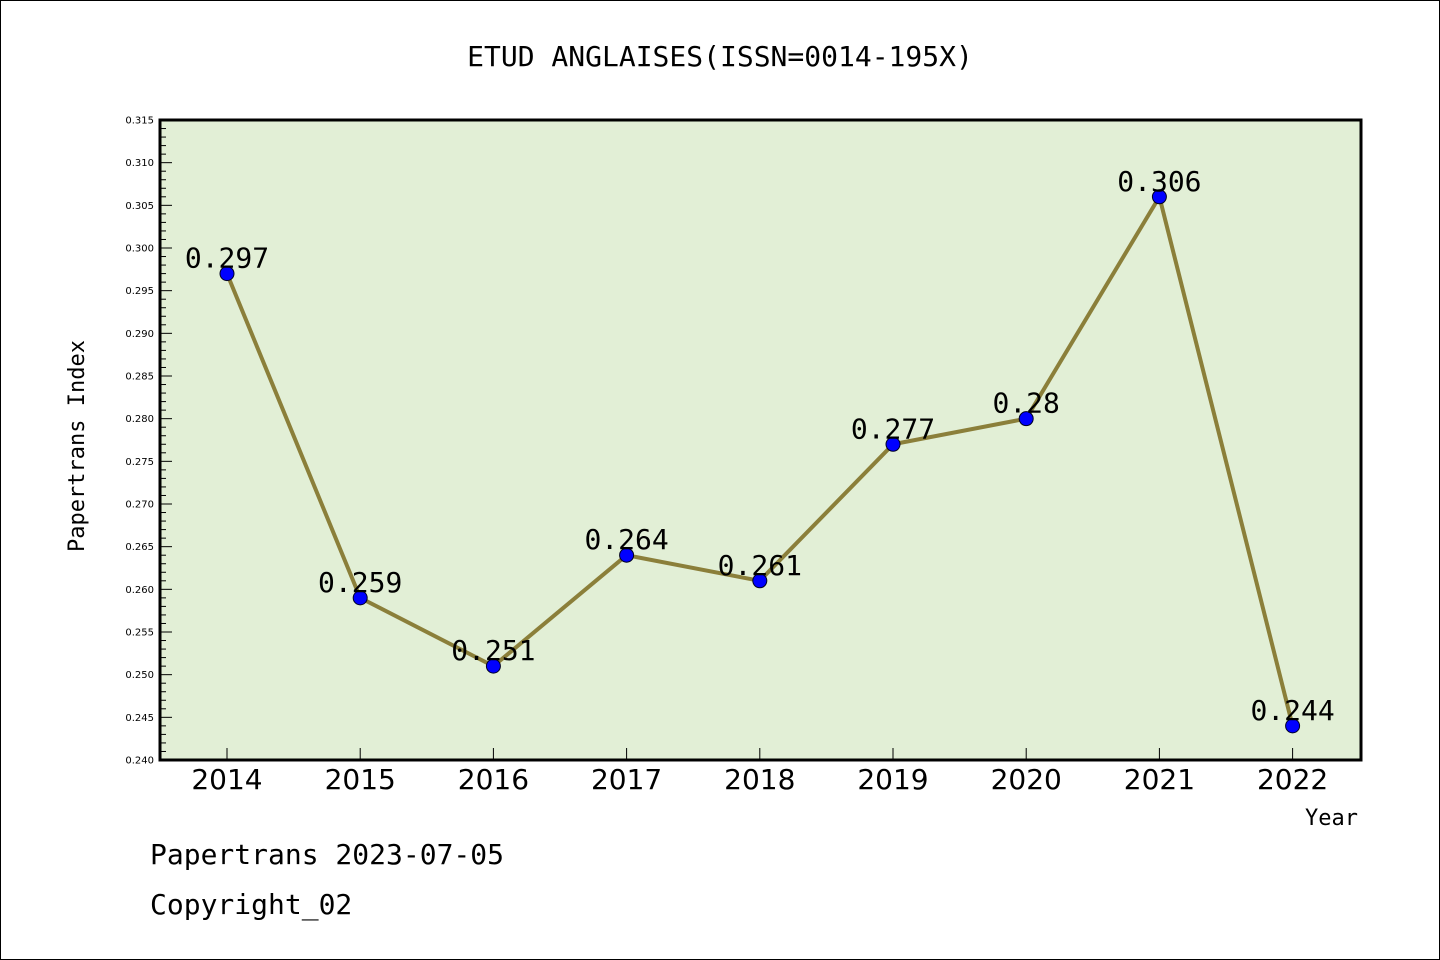 The image size is (1440, 960). Describe the element at coordinates (493, 779) in the screenshot. I see `x-tick-label: 2016` at that location.